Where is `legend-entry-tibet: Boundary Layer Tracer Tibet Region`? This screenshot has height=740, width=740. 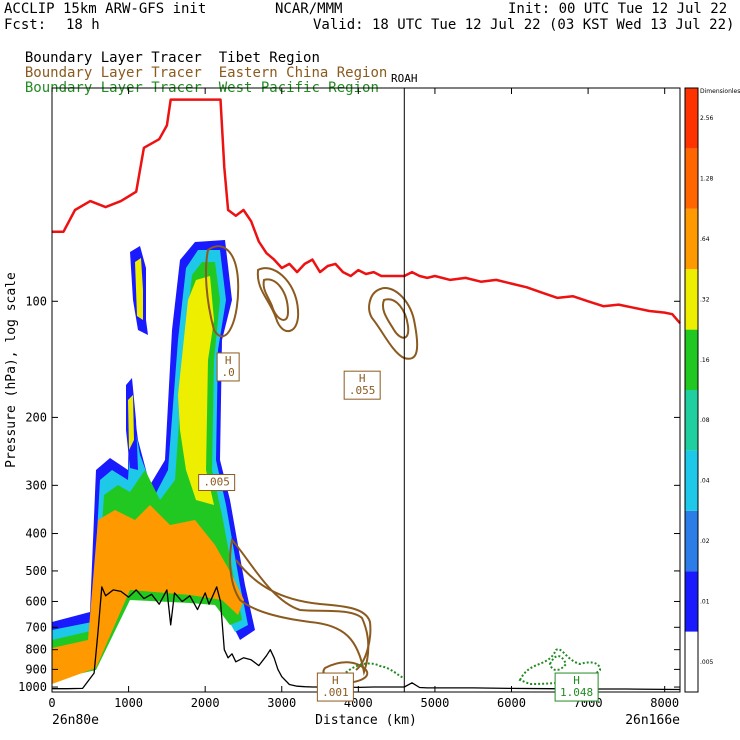 legend-entry-tibet: Boundary Layer Tracer Tibet Region is located at coordinates (164, 51).